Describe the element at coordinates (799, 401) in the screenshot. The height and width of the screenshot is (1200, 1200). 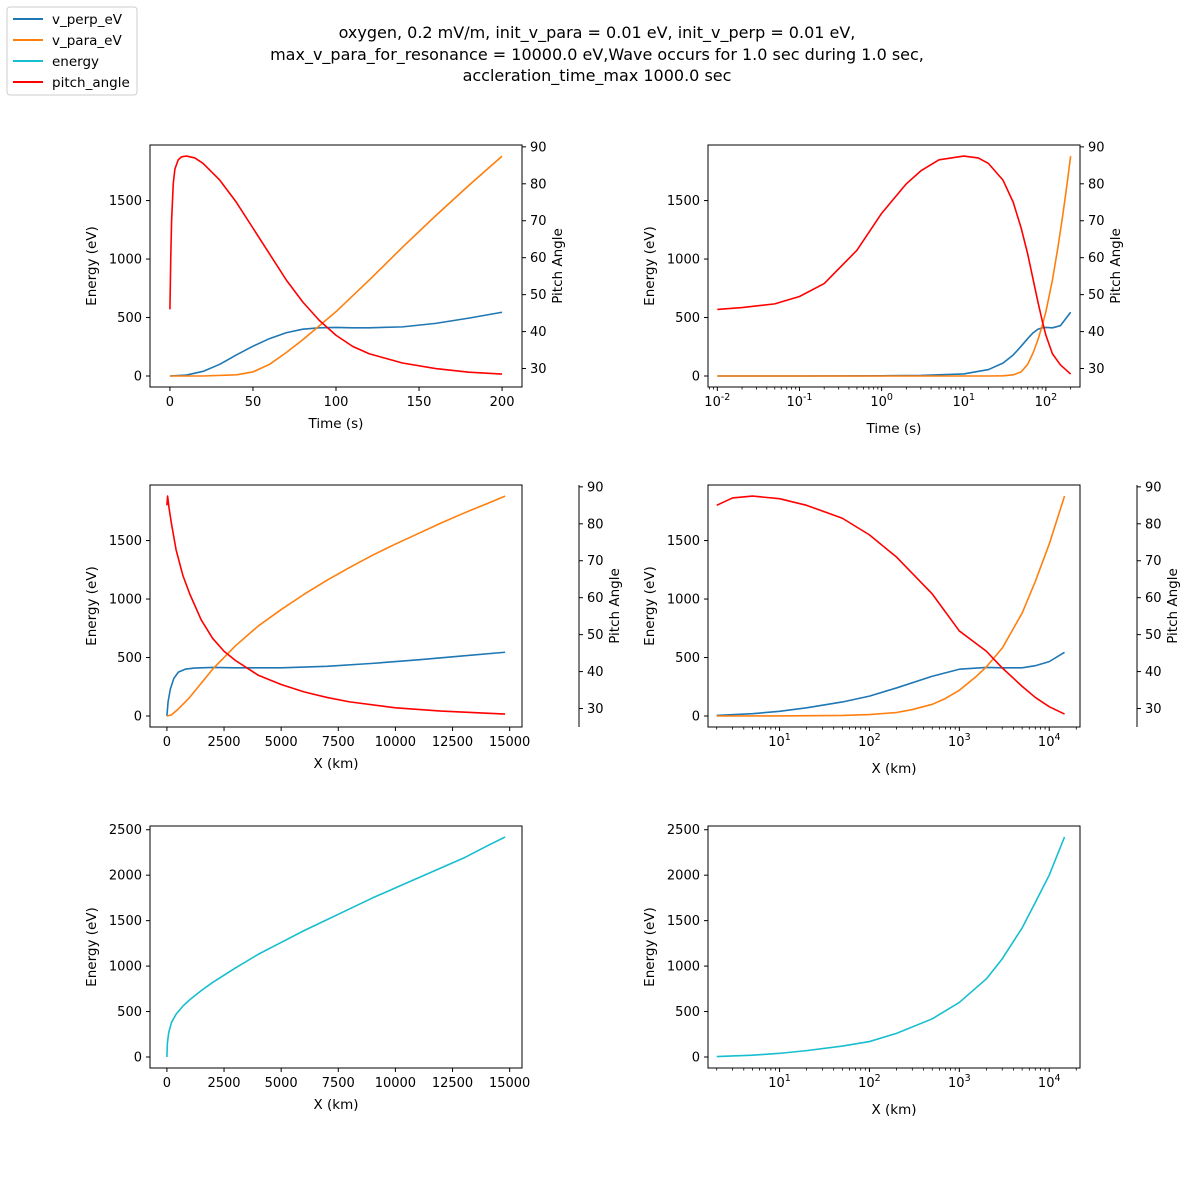
I see `x-tick-label: 10⁻¹` at that location.